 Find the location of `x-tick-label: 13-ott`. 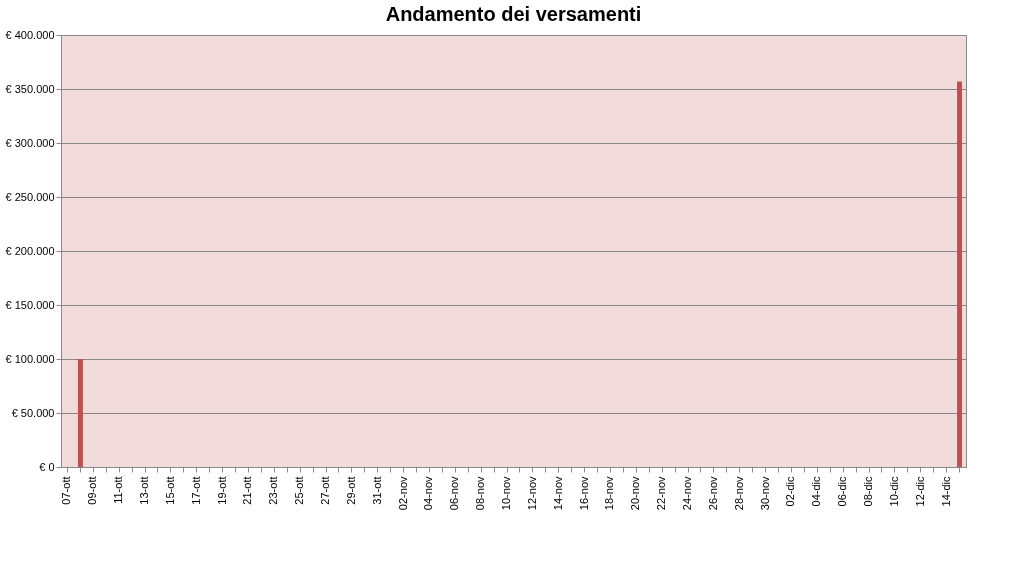

x-tick-label: 13-ott is located at coordinates (144, 490).